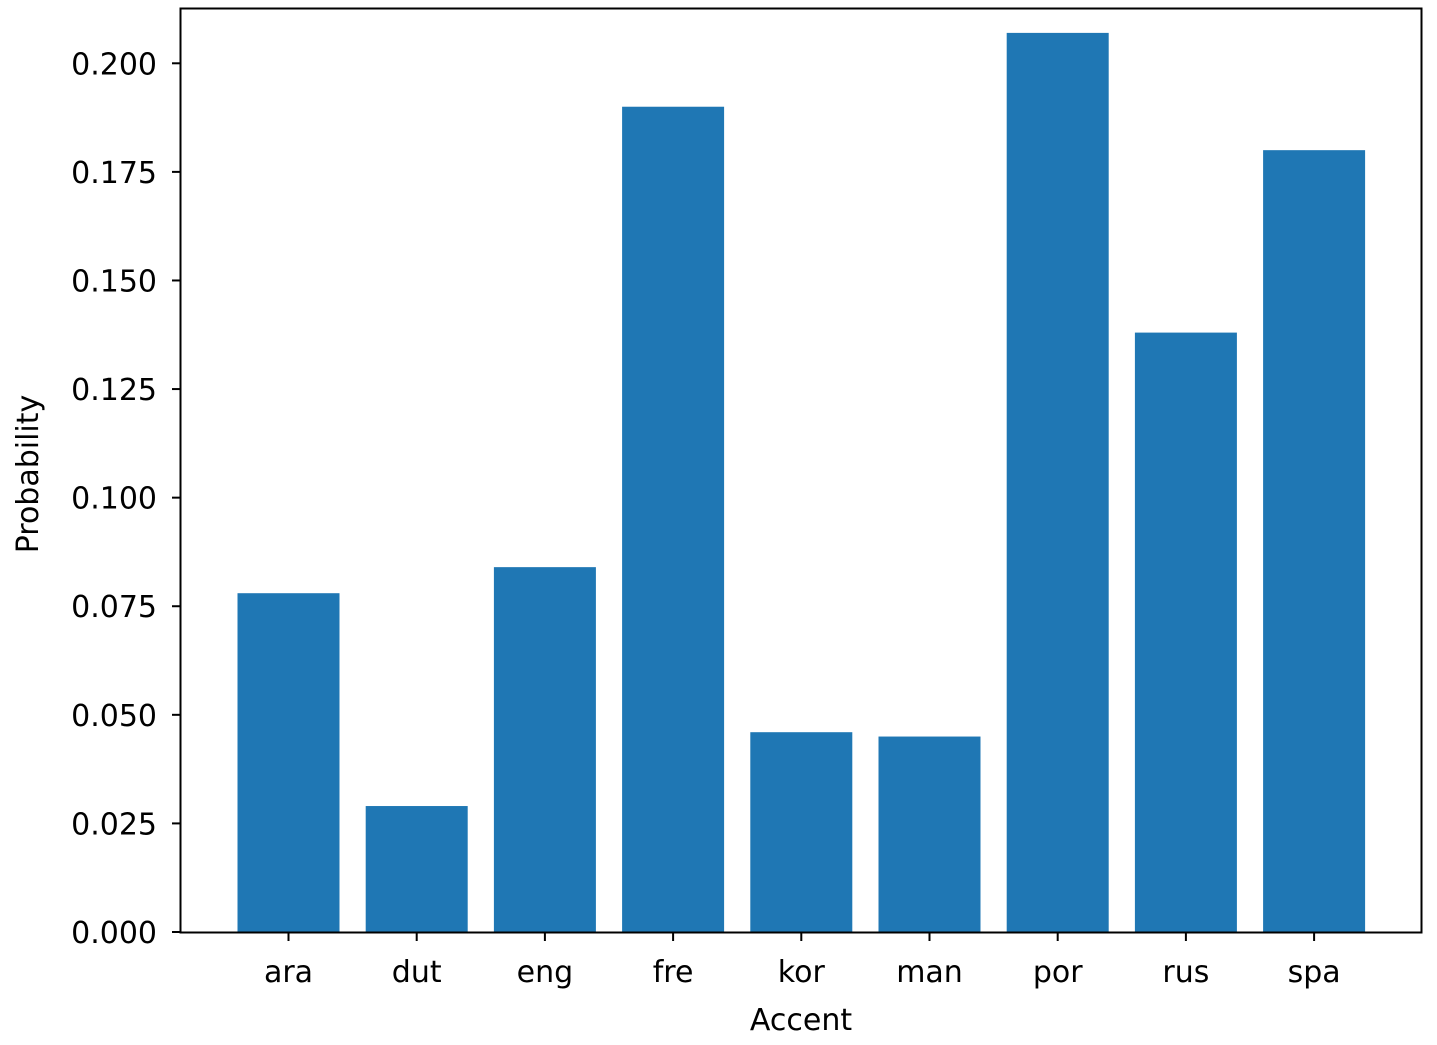  I want to click on x-tick-label-eng: eng, so click(545, 972).